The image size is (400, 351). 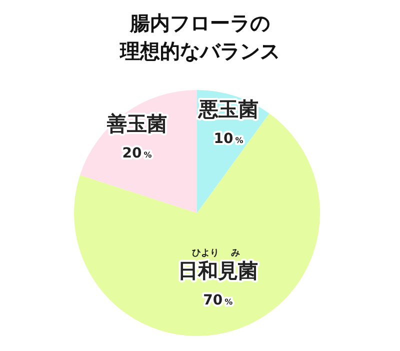 I want to click on data-label: 20%, so click(x=137, y=153).